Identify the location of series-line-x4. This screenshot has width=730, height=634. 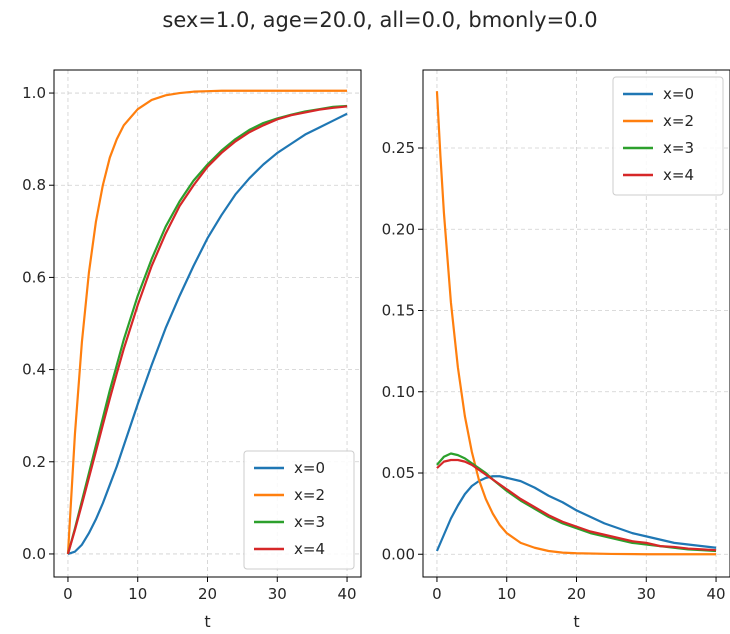
(576, 505).